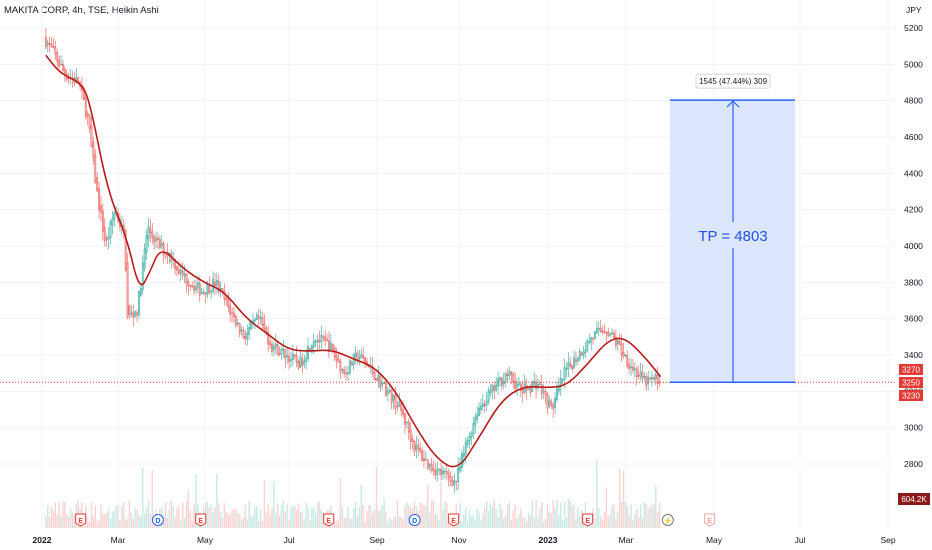 Image resolution: width=932 pixels, height=550 pixels. Describe the element at coordinates (205, 540) in the screenshot. I see `time-tick-label: May` at that location.